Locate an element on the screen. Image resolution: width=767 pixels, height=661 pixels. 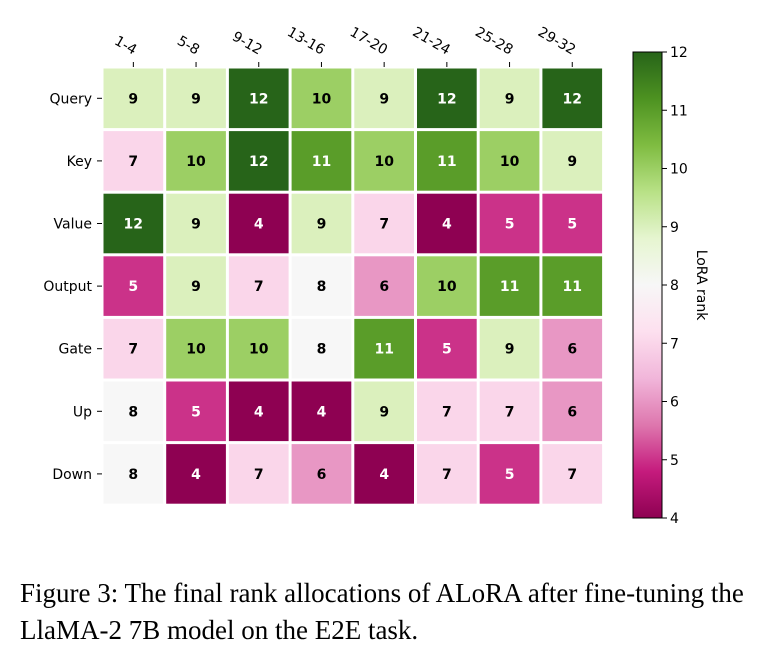
colorbar-tick-label: 6 is located at coordinates (674, 403).